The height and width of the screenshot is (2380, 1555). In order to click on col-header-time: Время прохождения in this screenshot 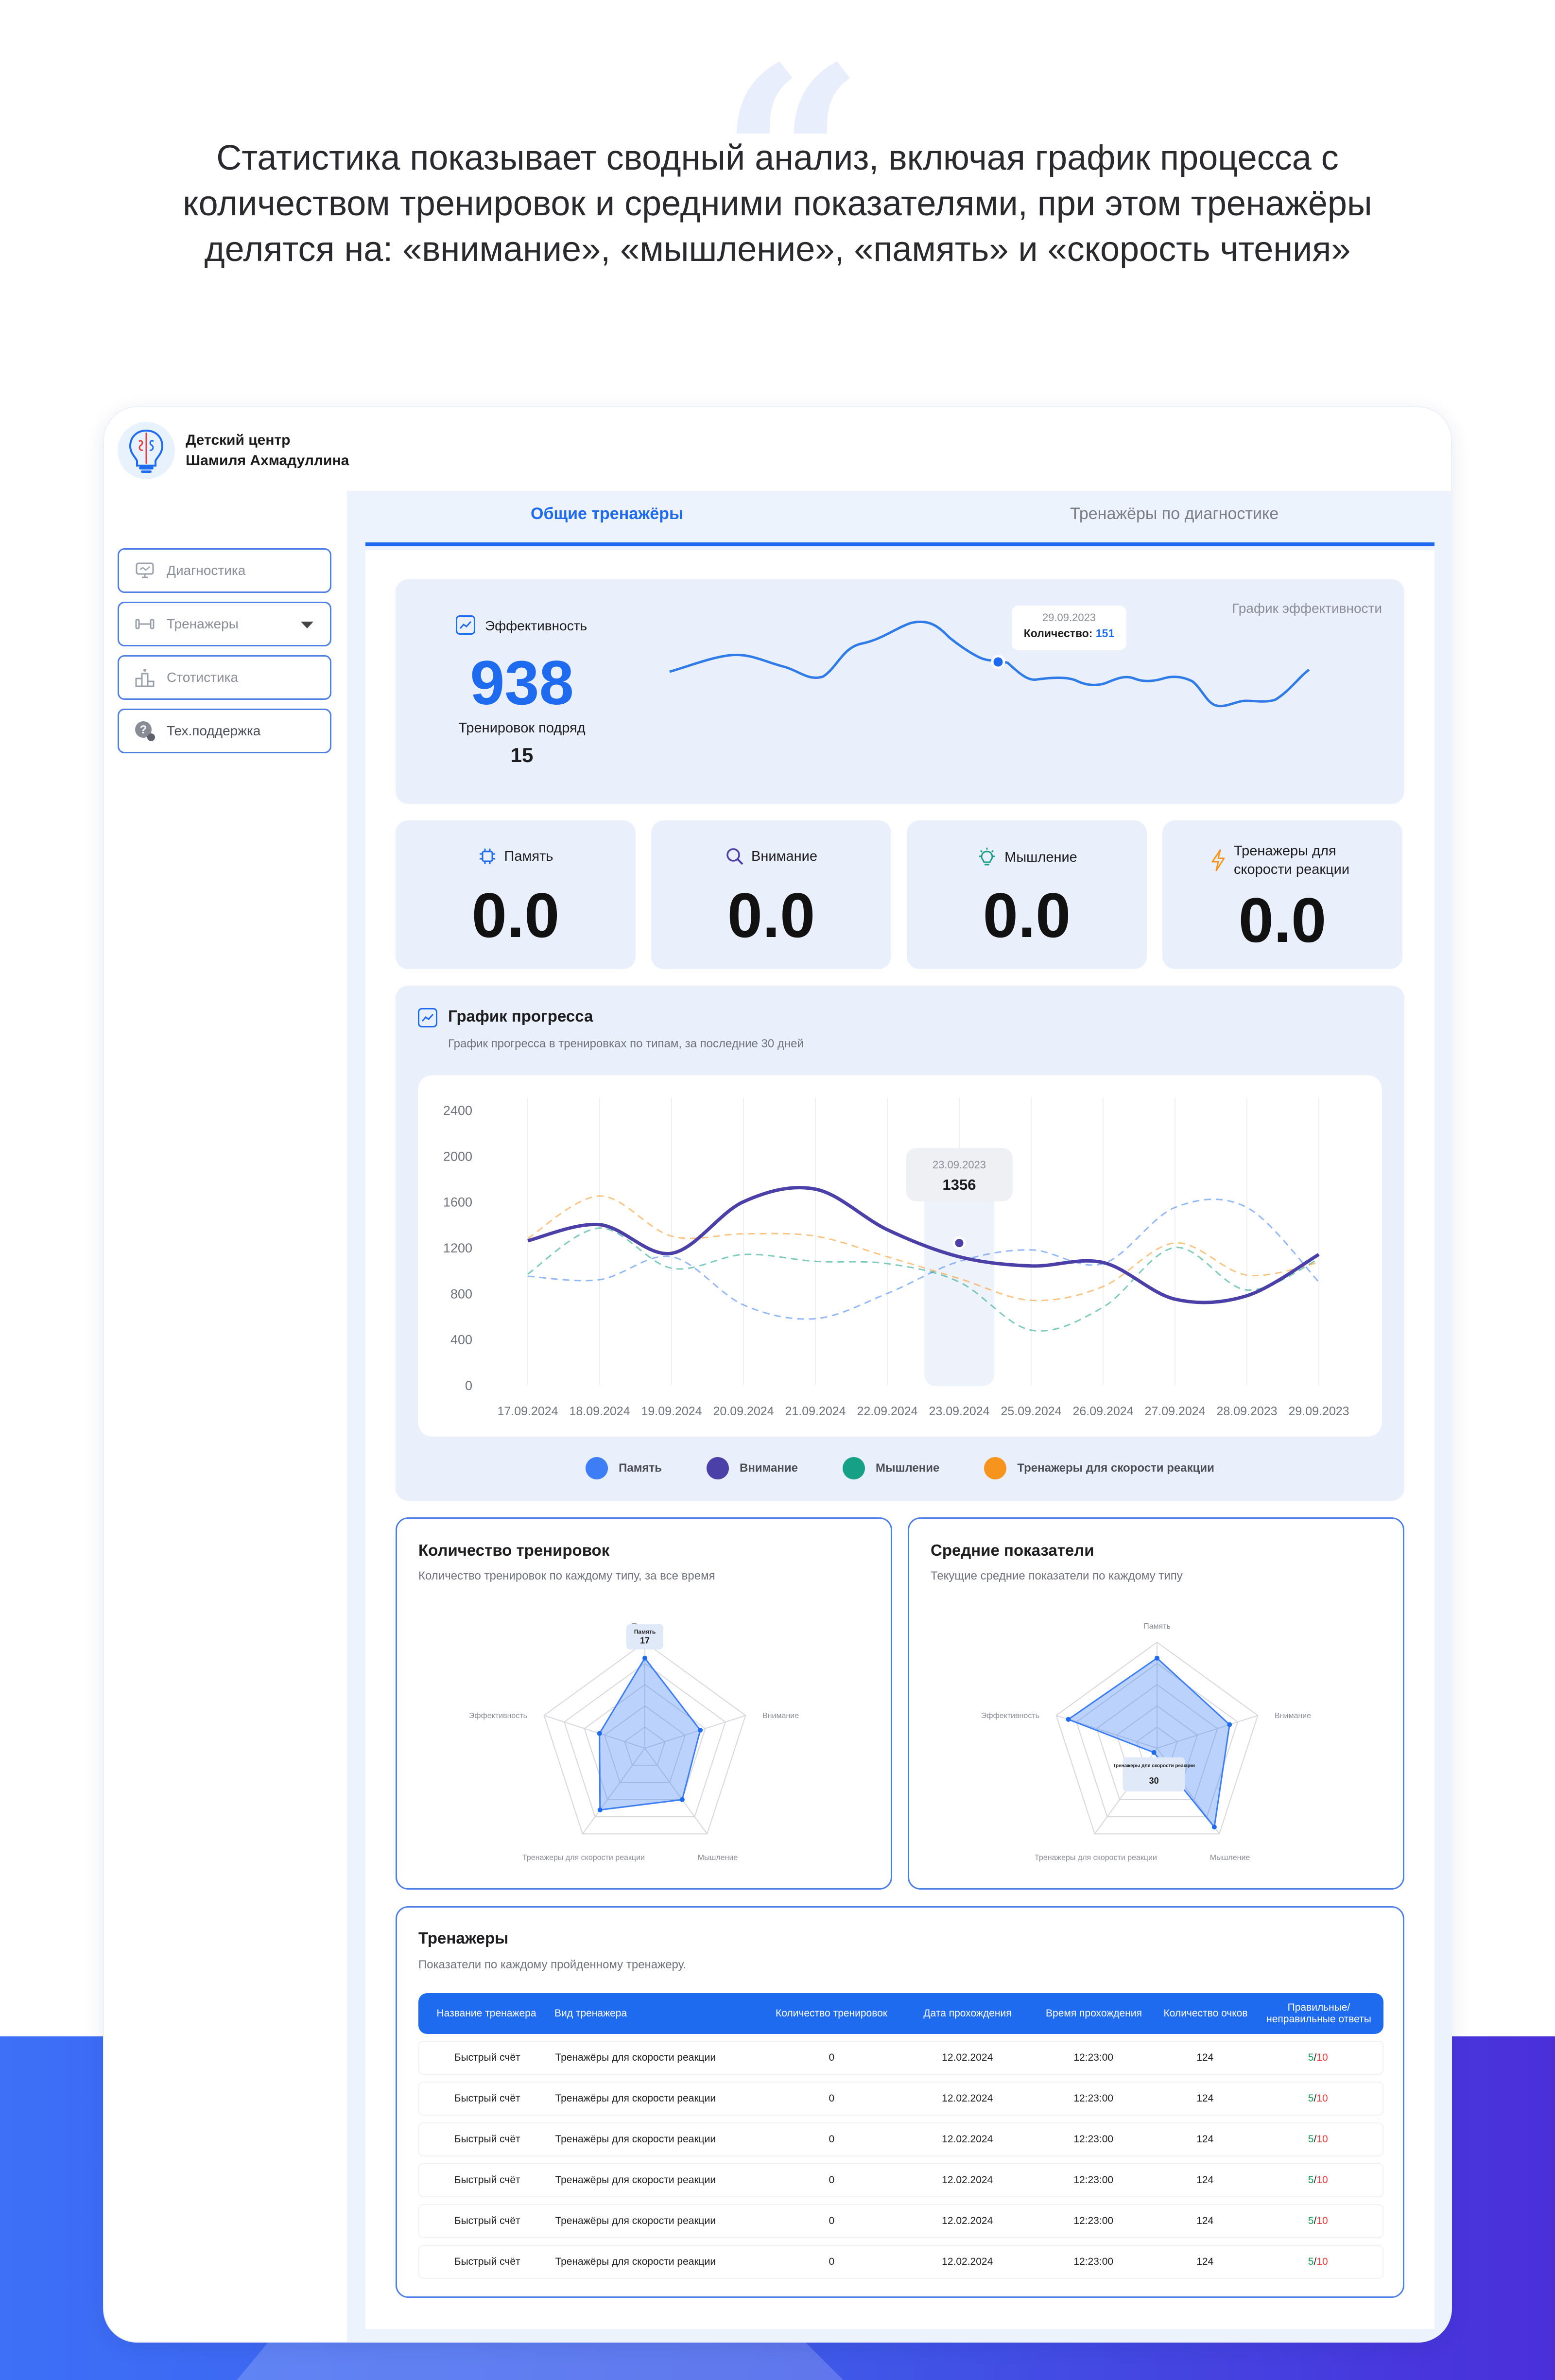, I will do `click(1094, 2013)`.